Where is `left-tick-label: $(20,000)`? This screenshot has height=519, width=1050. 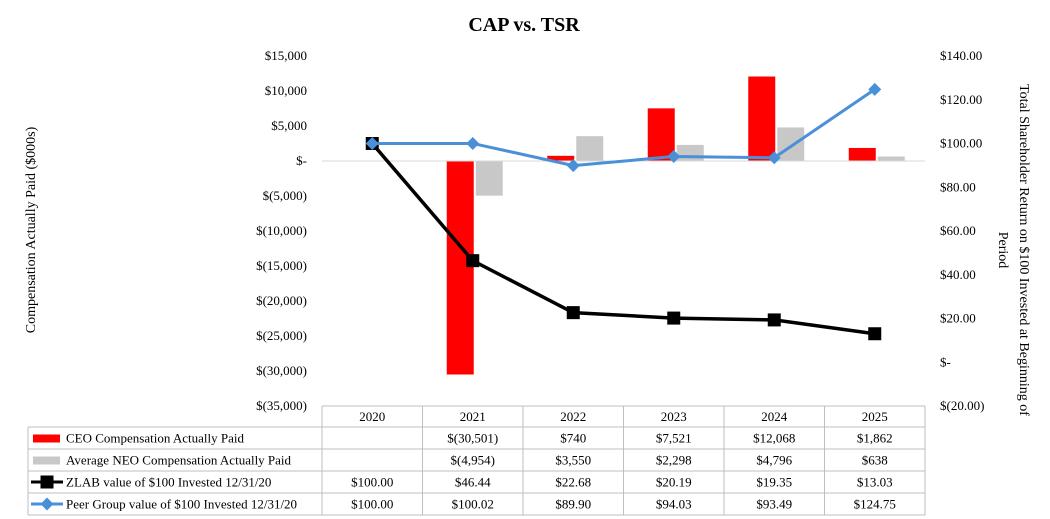
left-tick-label: $(20,000) is located at coordinates (281, 300).